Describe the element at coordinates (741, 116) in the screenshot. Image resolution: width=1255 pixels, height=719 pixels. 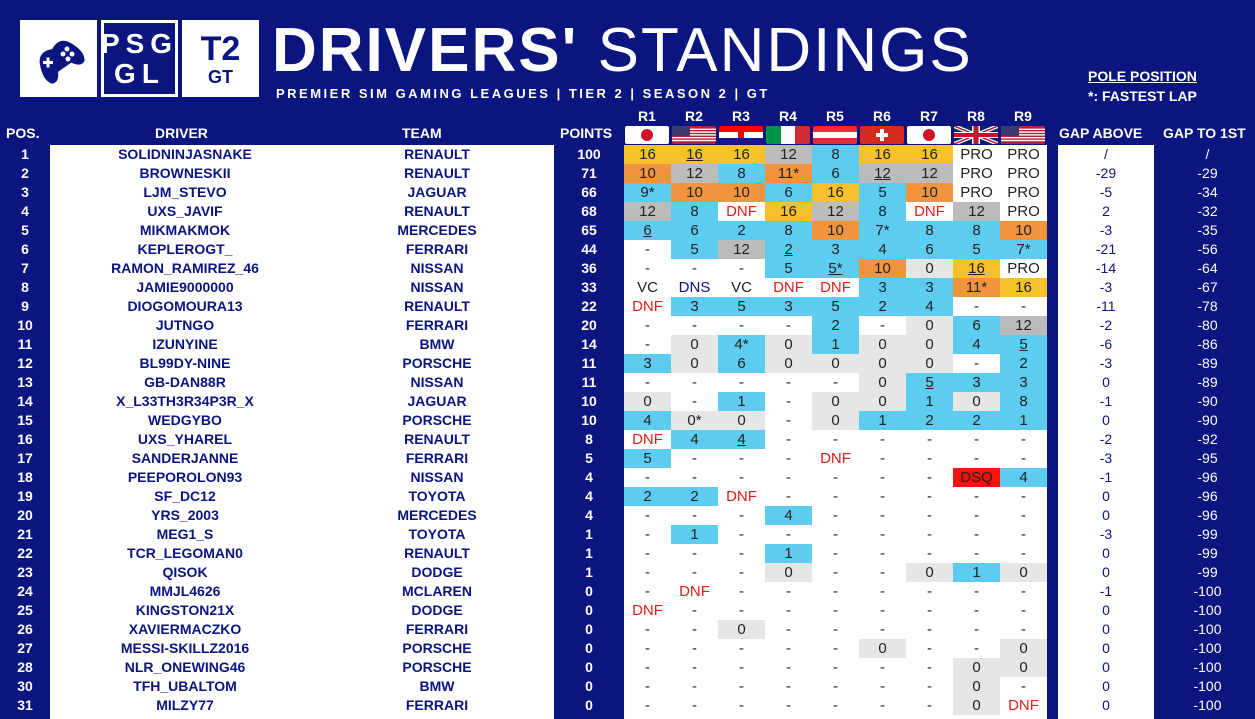
I see `round-label: R3` at that location.